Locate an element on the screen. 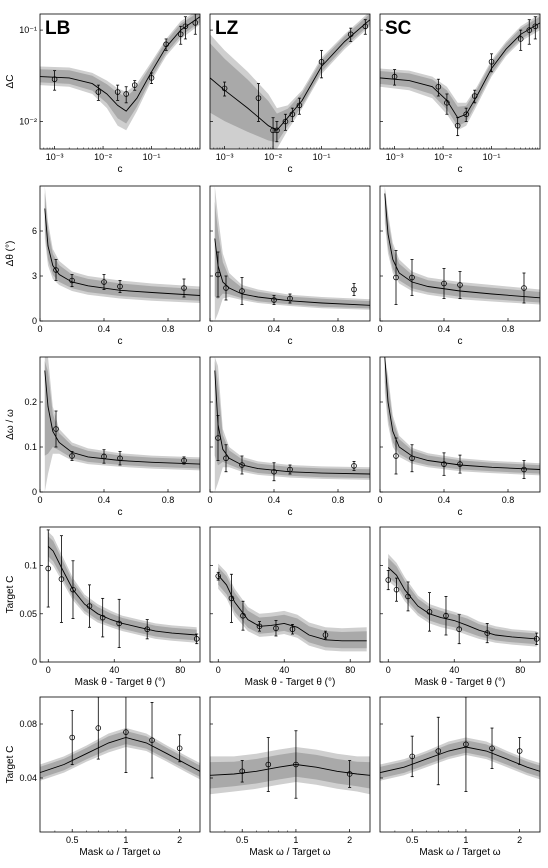  y-tick-label: 0 is located at coordinates (34, 662).